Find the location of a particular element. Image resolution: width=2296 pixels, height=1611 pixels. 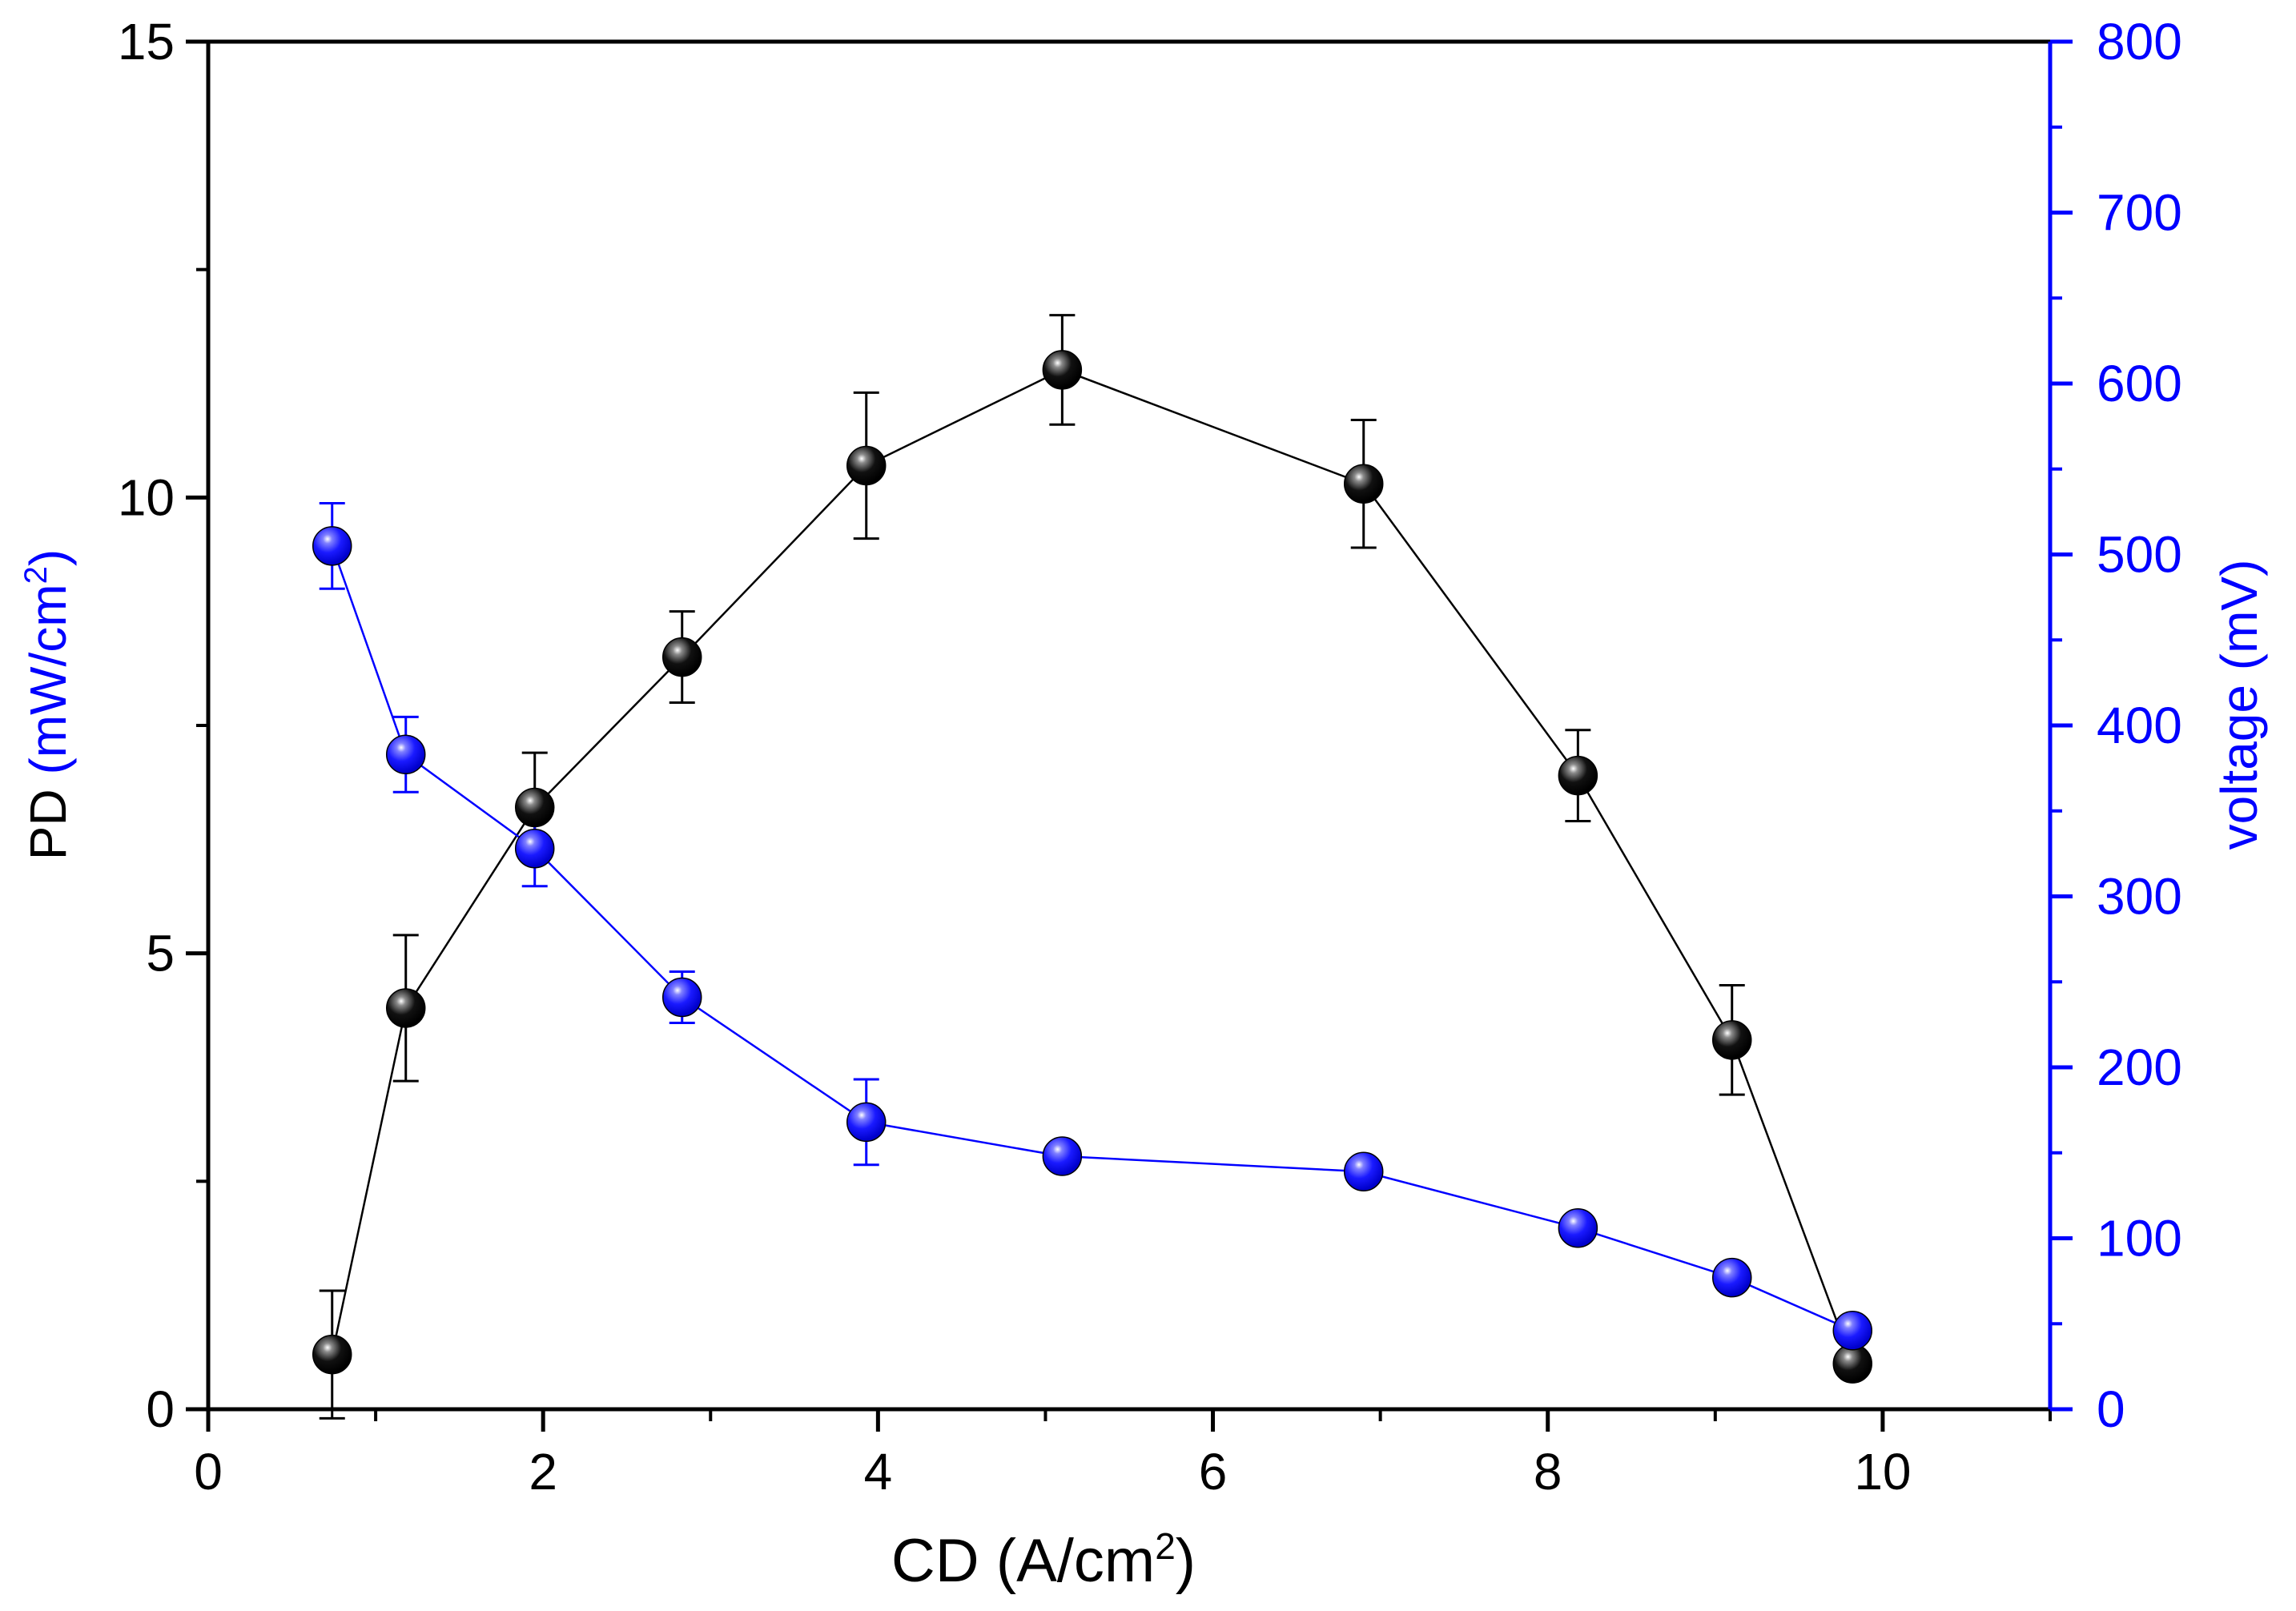

x-tick-label: 4 is located at coordinates (879, 1472).